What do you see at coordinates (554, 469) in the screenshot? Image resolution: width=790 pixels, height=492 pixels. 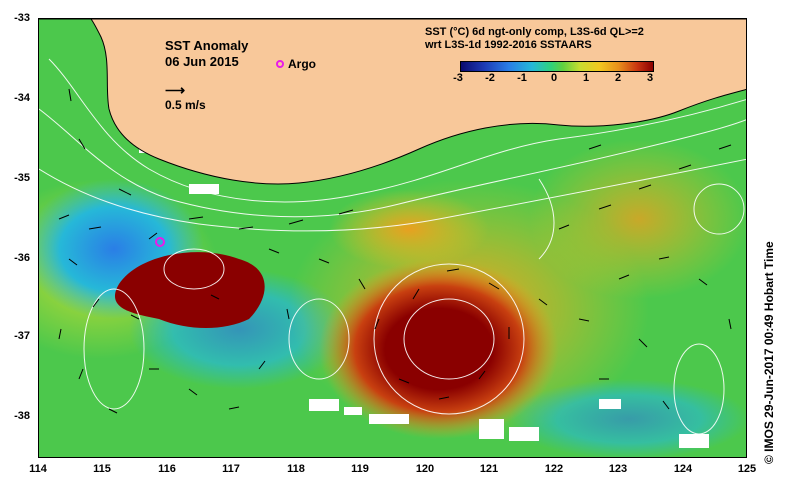 I see `longitude-label: 122` at bounding box center [554, 469].